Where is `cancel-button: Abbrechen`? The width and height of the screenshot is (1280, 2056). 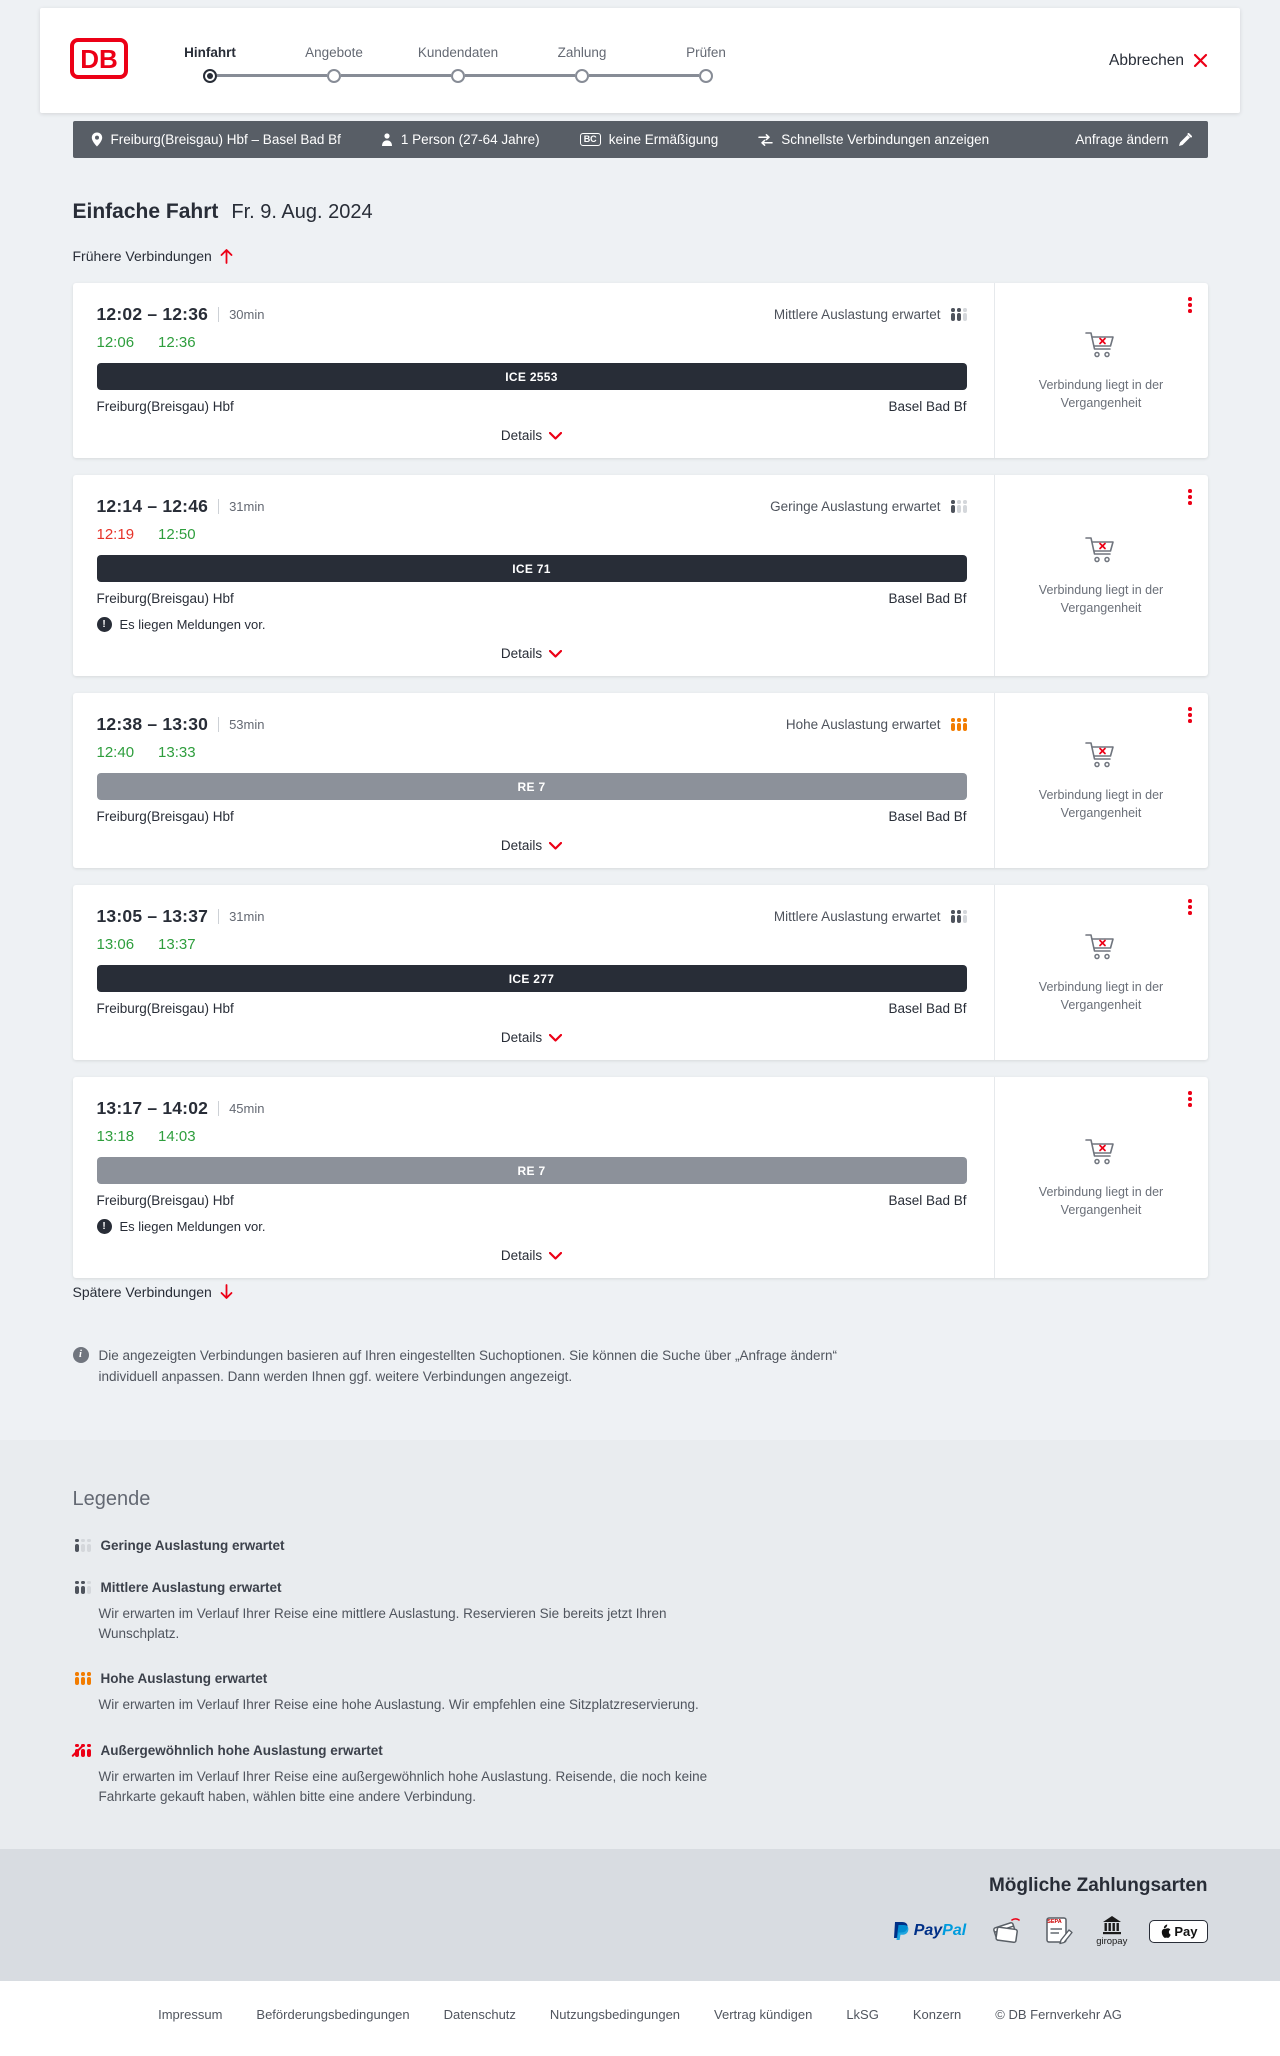
cancel-button: Abbrechen is located at coordinates (1158, 61).